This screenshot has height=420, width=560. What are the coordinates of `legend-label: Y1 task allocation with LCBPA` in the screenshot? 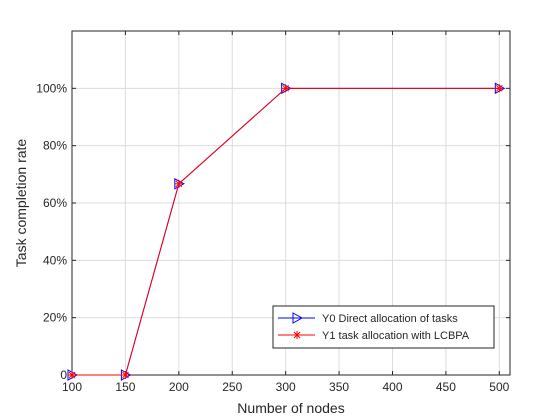 It's located at (396, 336).